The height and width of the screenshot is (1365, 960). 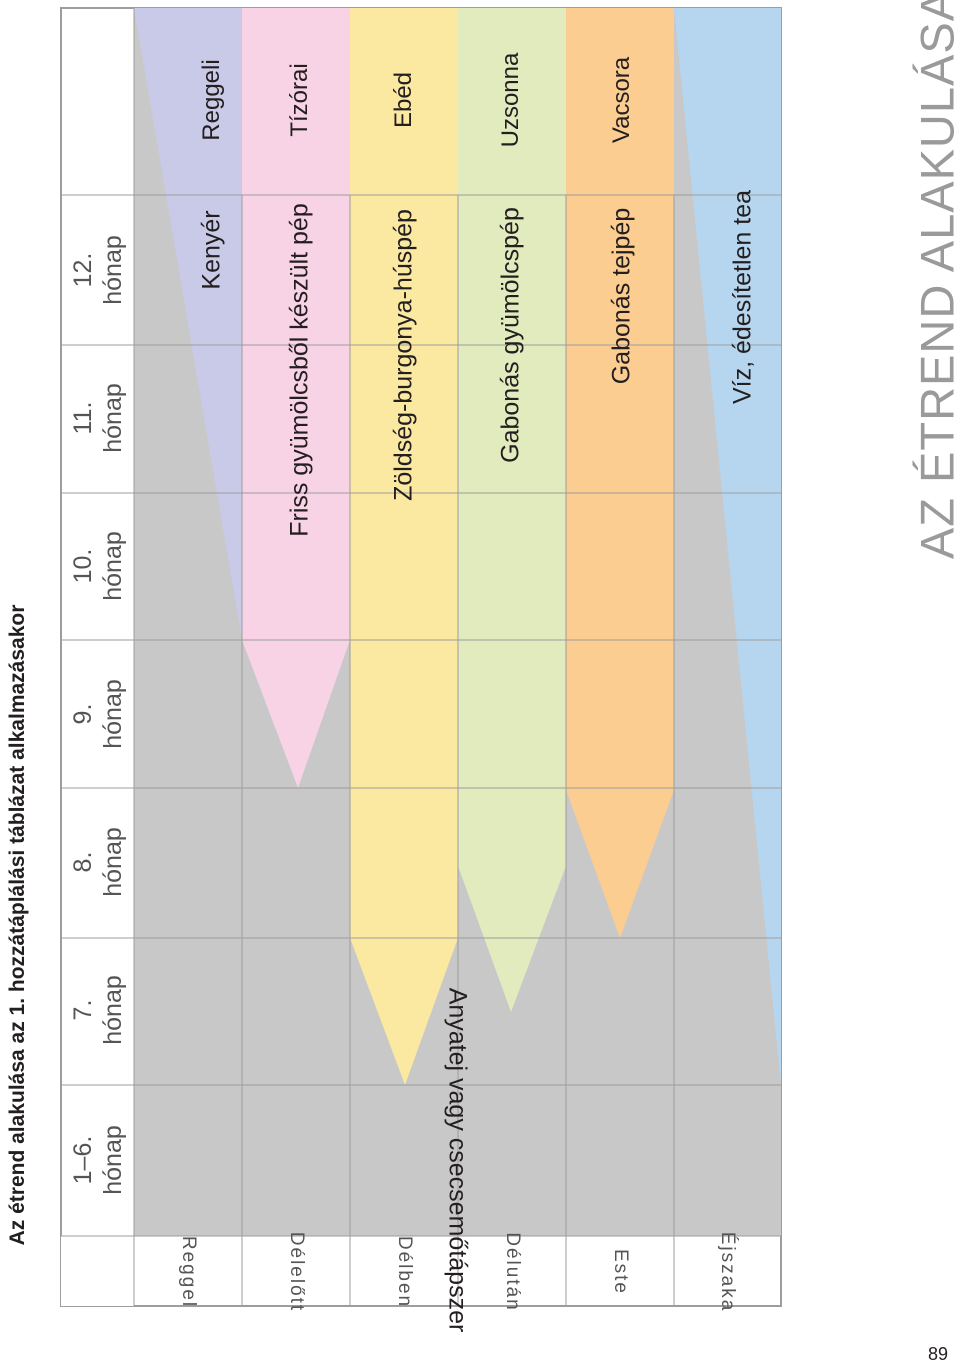 What do you see at coordinates (300, 369) in the screenshot?
I see `food-gyumolcs-pep: Friss gyümölcsből készült pép` at bounding box center [300, 369].